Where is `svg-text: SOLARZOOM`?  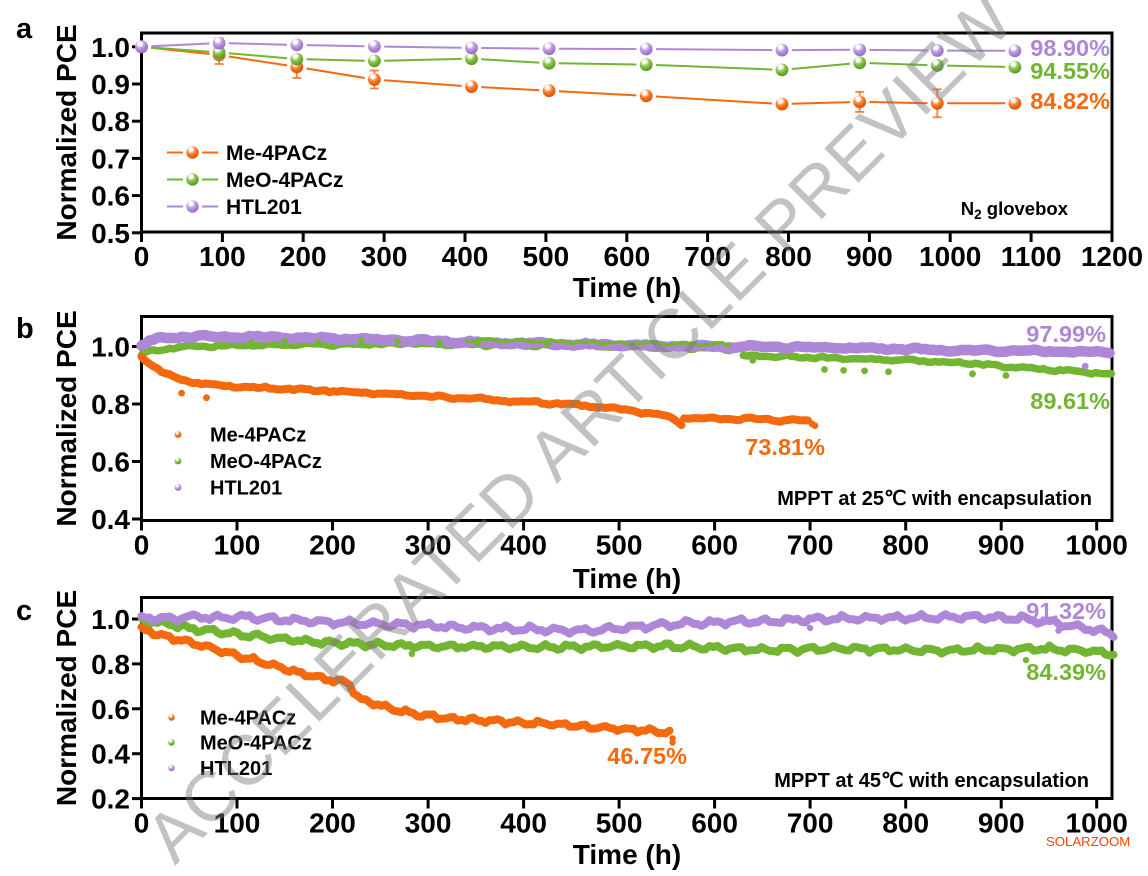
svg-text: SOLARZOOM is located at coordinates (1088, 841).